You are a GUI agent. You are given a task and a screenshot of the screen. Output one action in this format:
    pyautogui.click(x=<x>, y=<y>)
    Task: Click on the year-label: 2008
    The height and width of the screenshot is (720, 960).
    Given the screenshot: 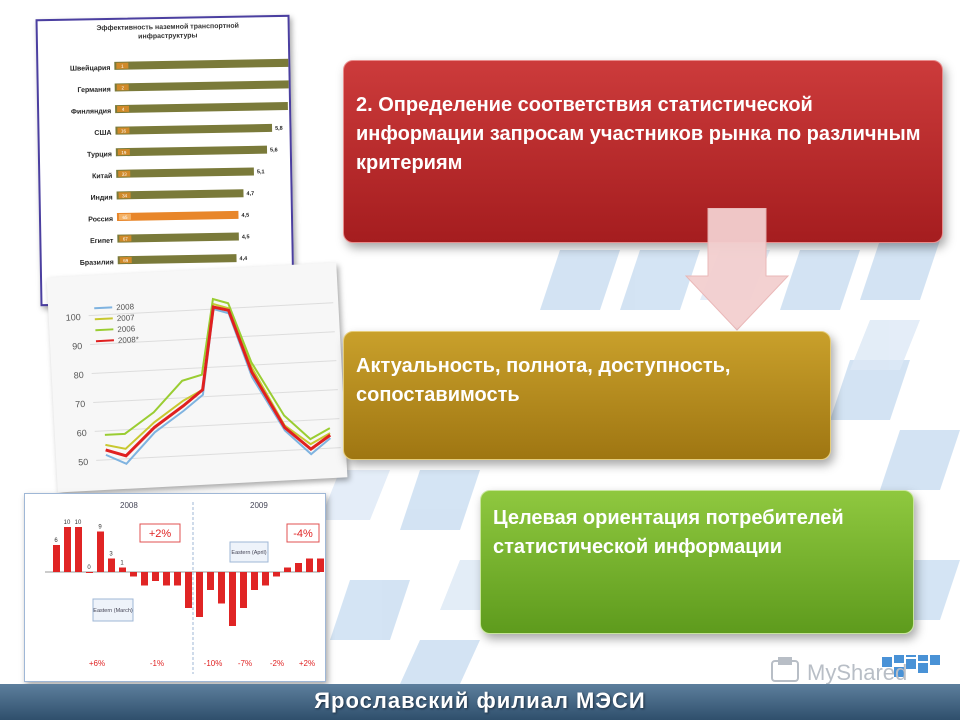 What is the action you would take?
    pyautogui.click(x=129, y=505)
    